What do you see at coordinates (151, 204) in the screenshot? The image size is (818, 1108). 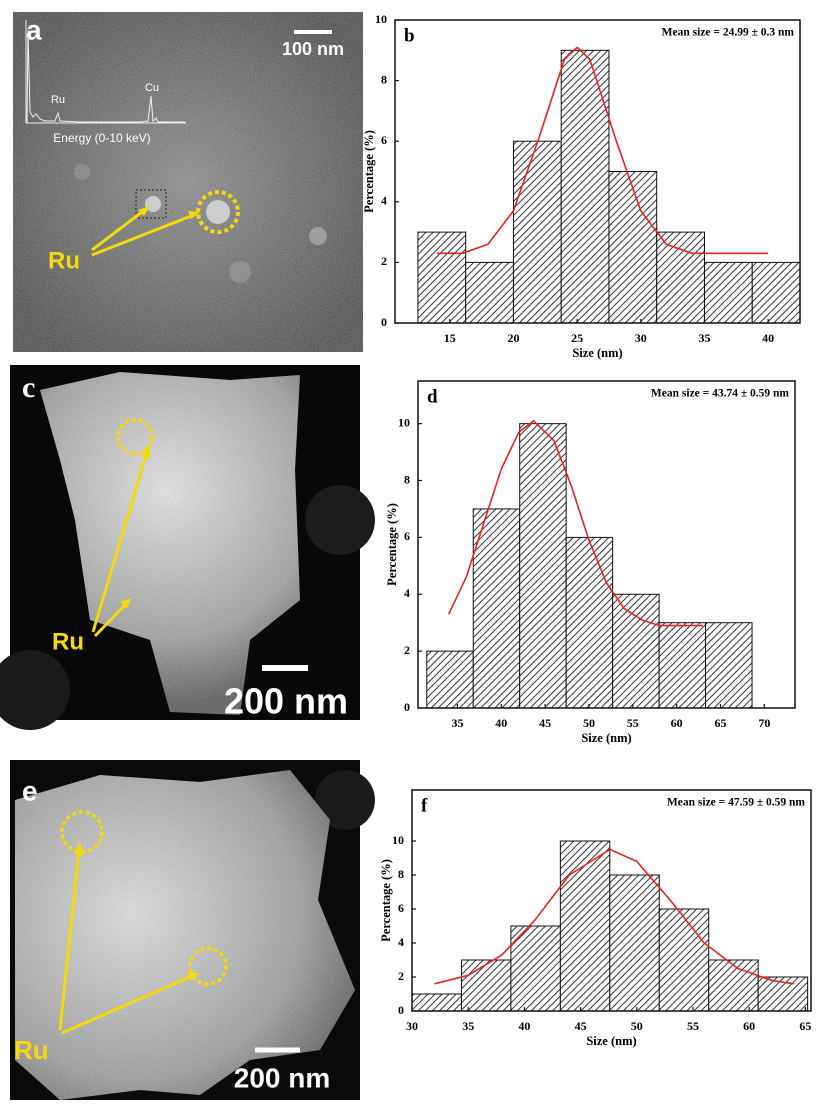 I see `selection-box` at bounding box center [151, 204].